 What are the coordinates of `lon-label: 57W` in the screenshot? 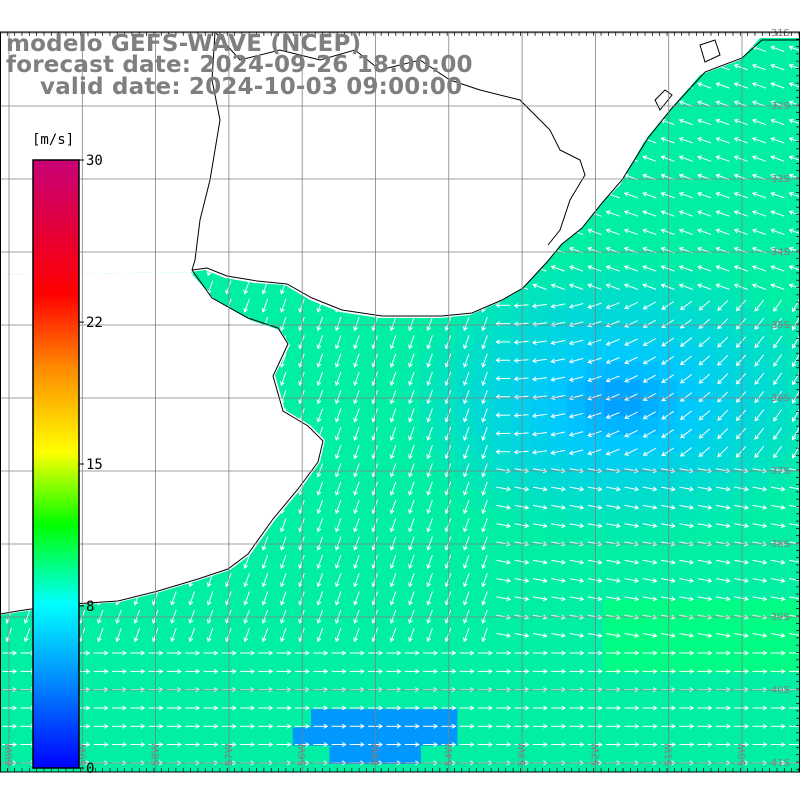 It's located at (229, 754).